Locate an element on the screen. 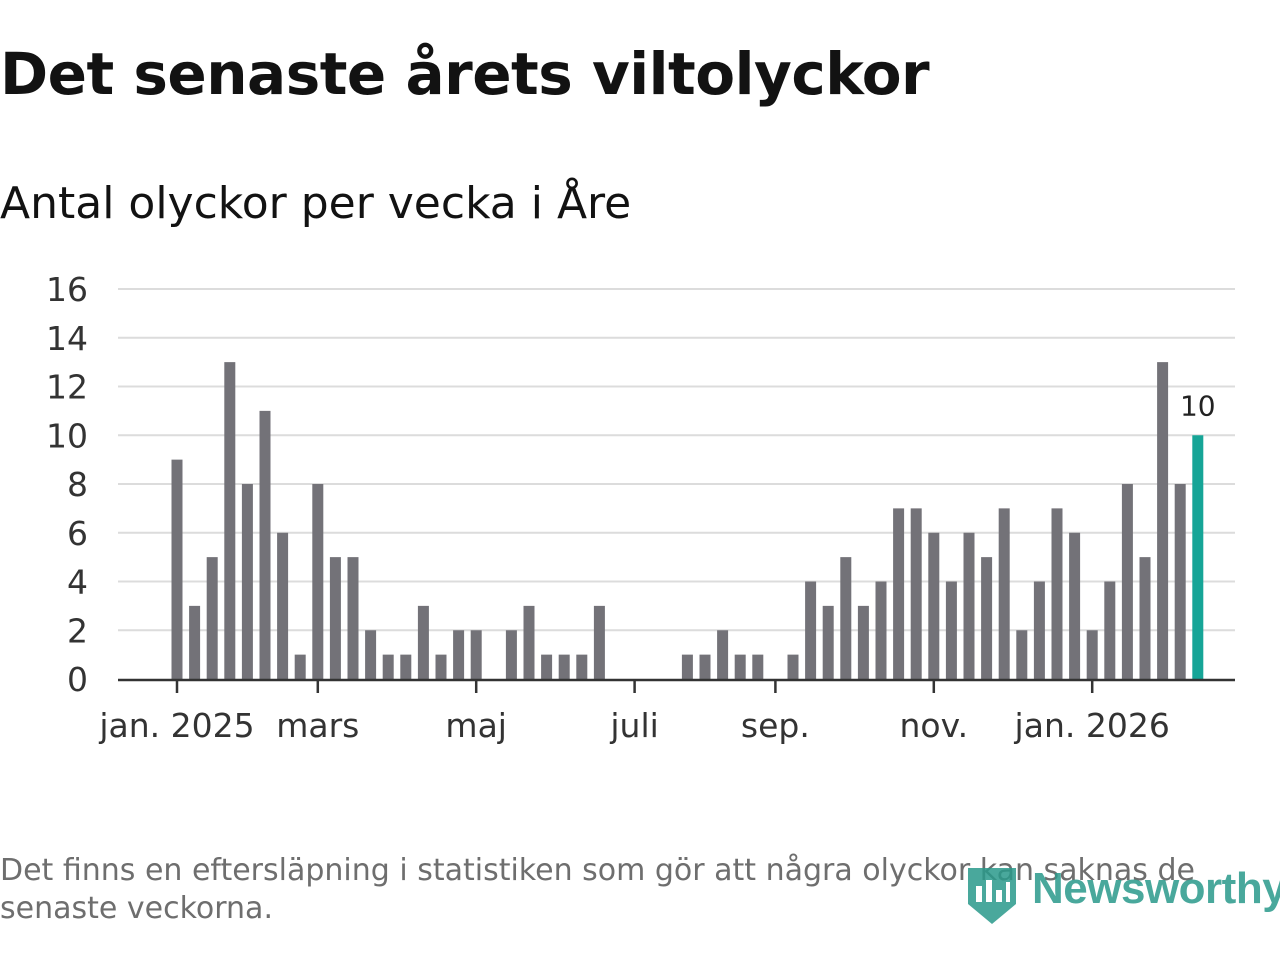 The width and height of the screenshot is (1280, 960). x-axis: jan. 2025 mars maj juli sep. nov. jan. 2026 is located at coordinates (666, 711).